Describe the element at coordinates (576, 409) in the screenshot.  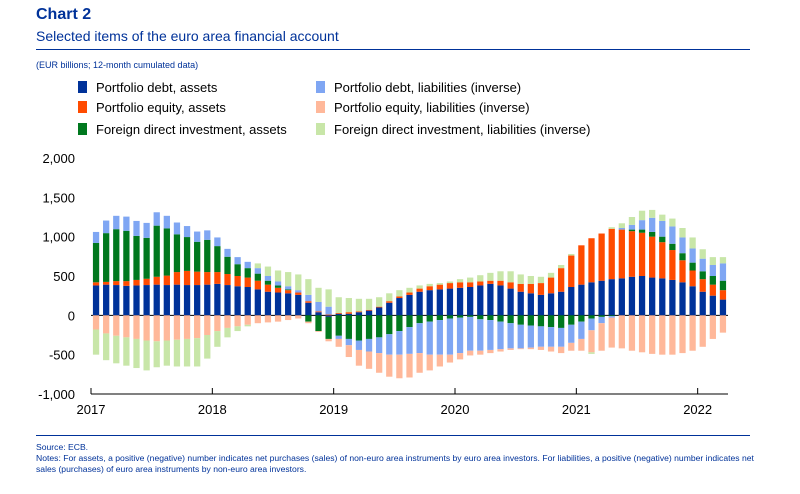
I see `x-tick-label: 2021` at that location.